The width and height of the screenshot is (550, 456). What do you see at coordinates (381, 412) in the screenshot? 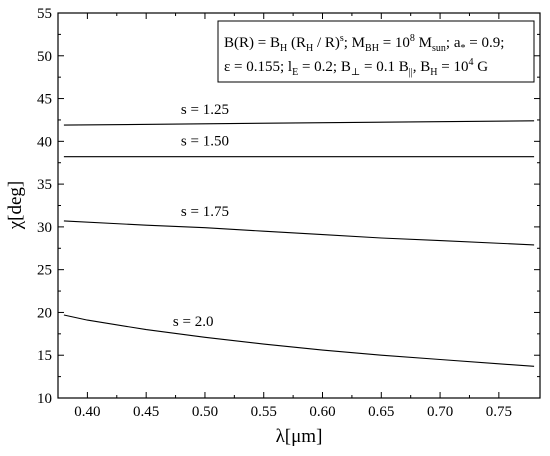
I see `x-tick-label: 0.65` at bounding box center [381, 412].